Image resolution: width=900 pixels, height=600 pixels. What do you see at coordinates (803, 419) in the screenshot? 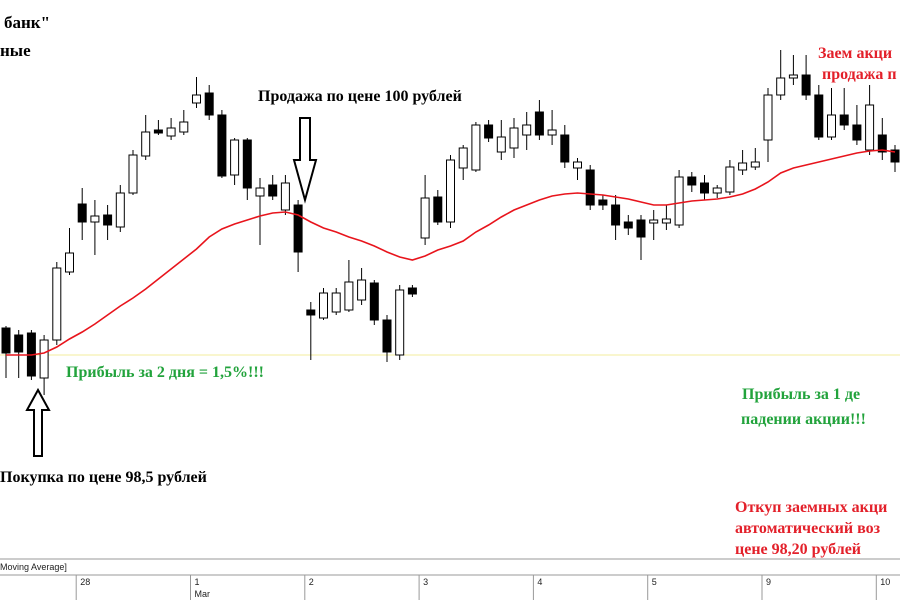
I see `annotation: падении акции!!!` at bounding box center [803, 419].